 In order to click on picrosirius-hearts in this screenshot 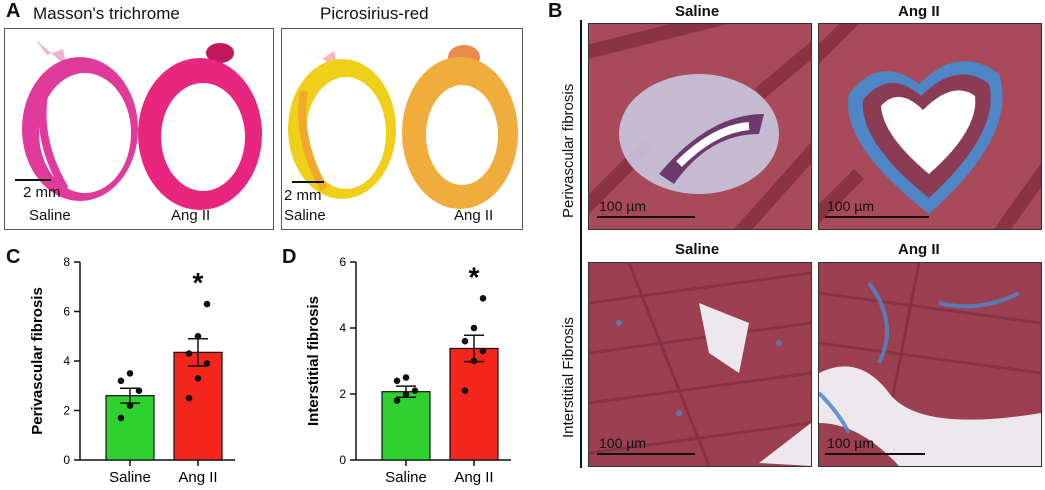, I will do `click(403, 127)`.